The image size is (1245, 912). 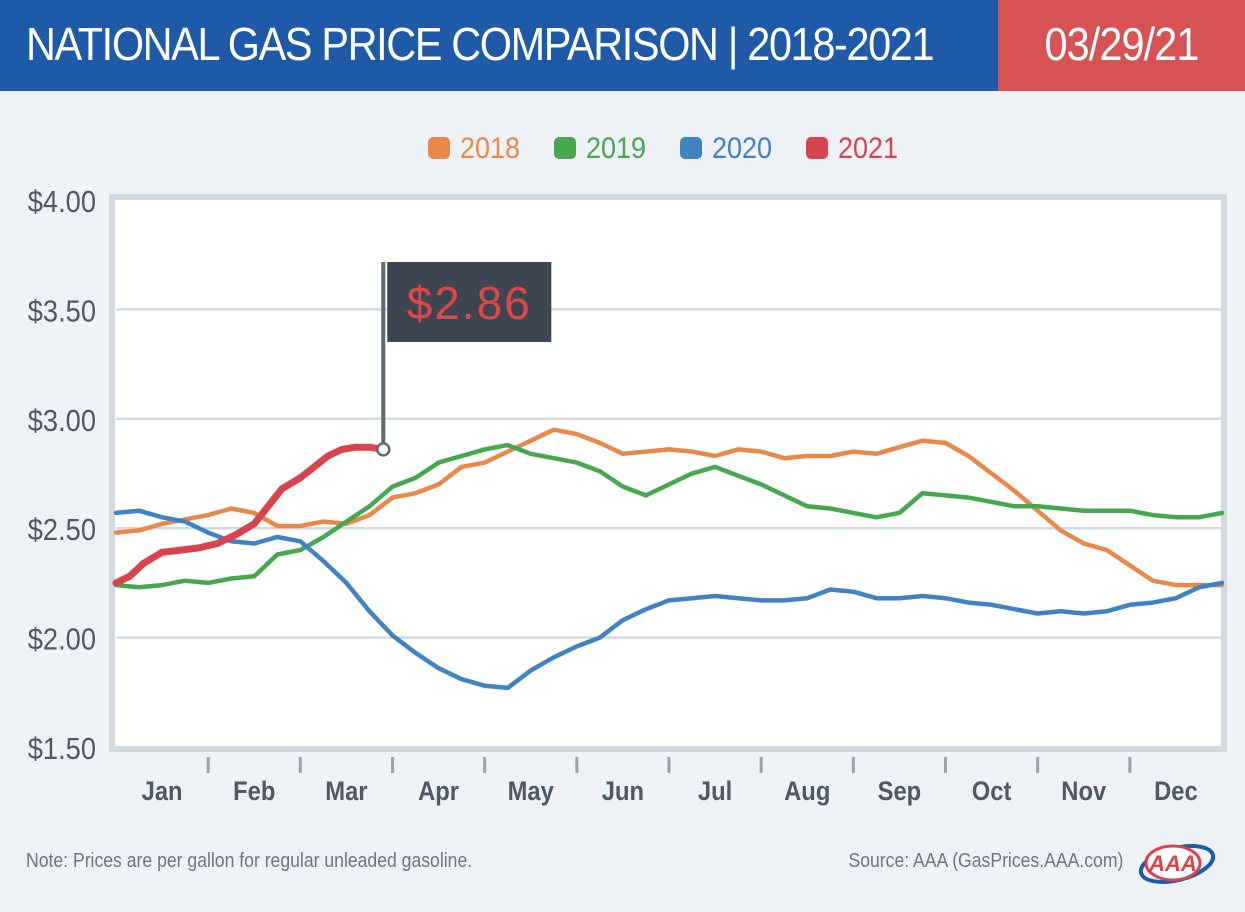 I want to click on legend-swatch-2020, so click(x=691, y=148).